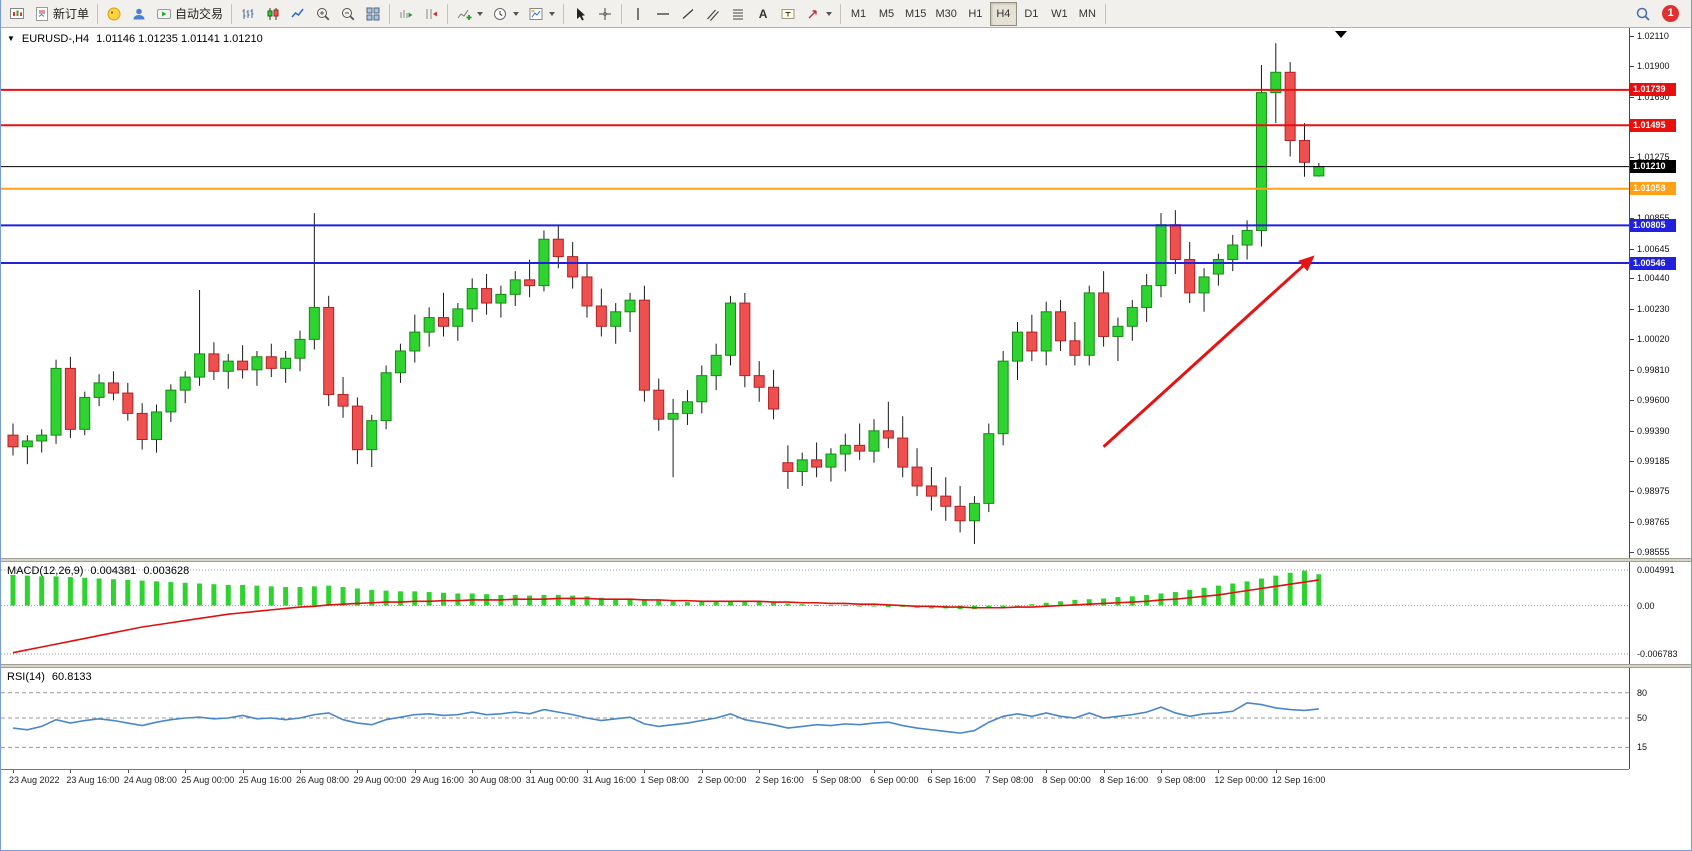 The height and width of the screenshot is (851, 1692). I want to click on label-tool-button, so click(788, 14).